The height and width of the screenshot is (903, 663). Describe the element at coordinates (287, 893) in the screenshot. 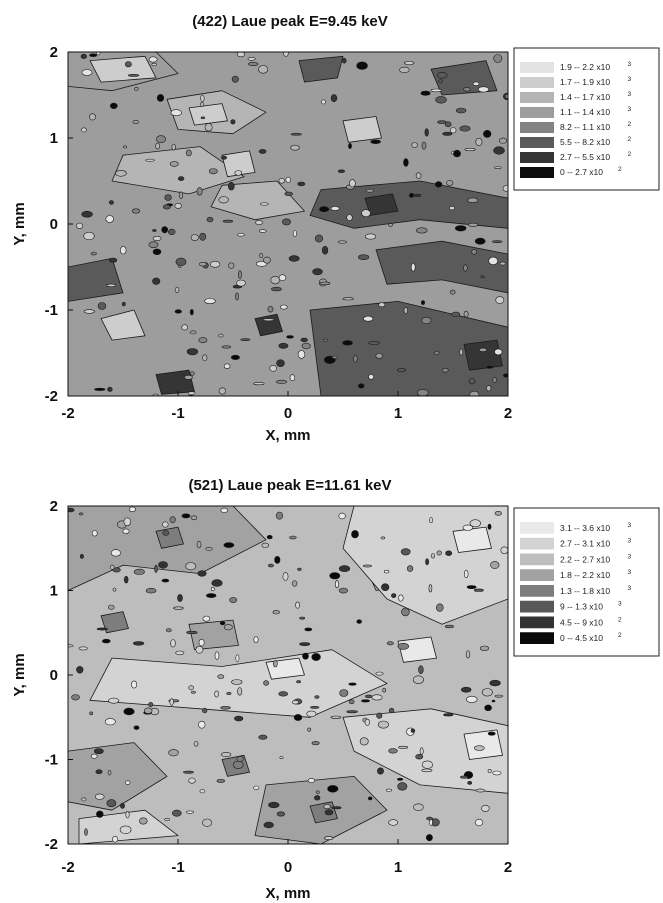

I see `x-axis-label: X, mm` at that location.